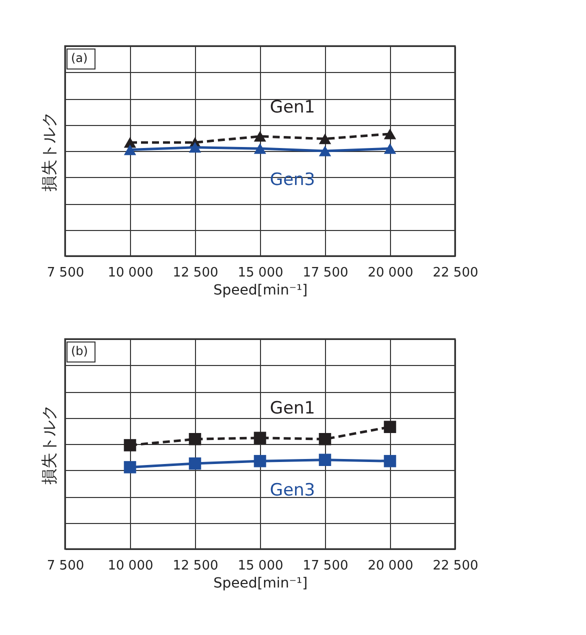  I want to click on text: (b), so click(79, 351).